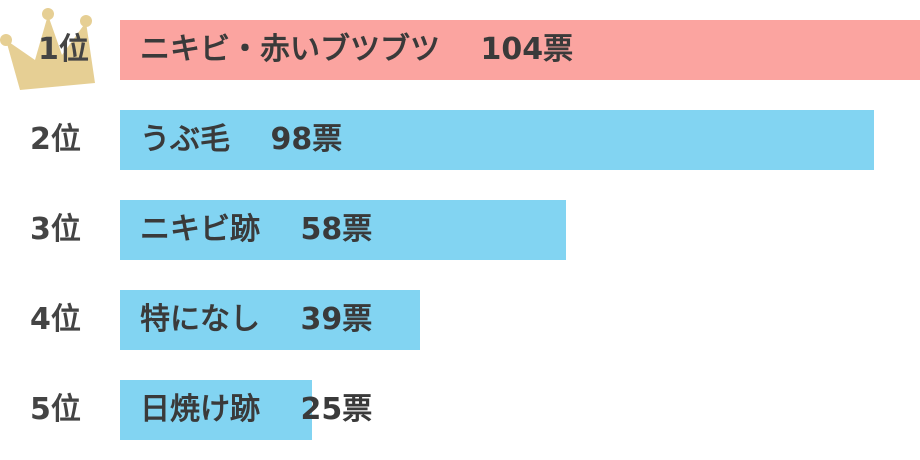  Describe the element at coordinates (241, 139) in the screenshot. I see `bar-value-label: うぶ毛 98票` at that location.